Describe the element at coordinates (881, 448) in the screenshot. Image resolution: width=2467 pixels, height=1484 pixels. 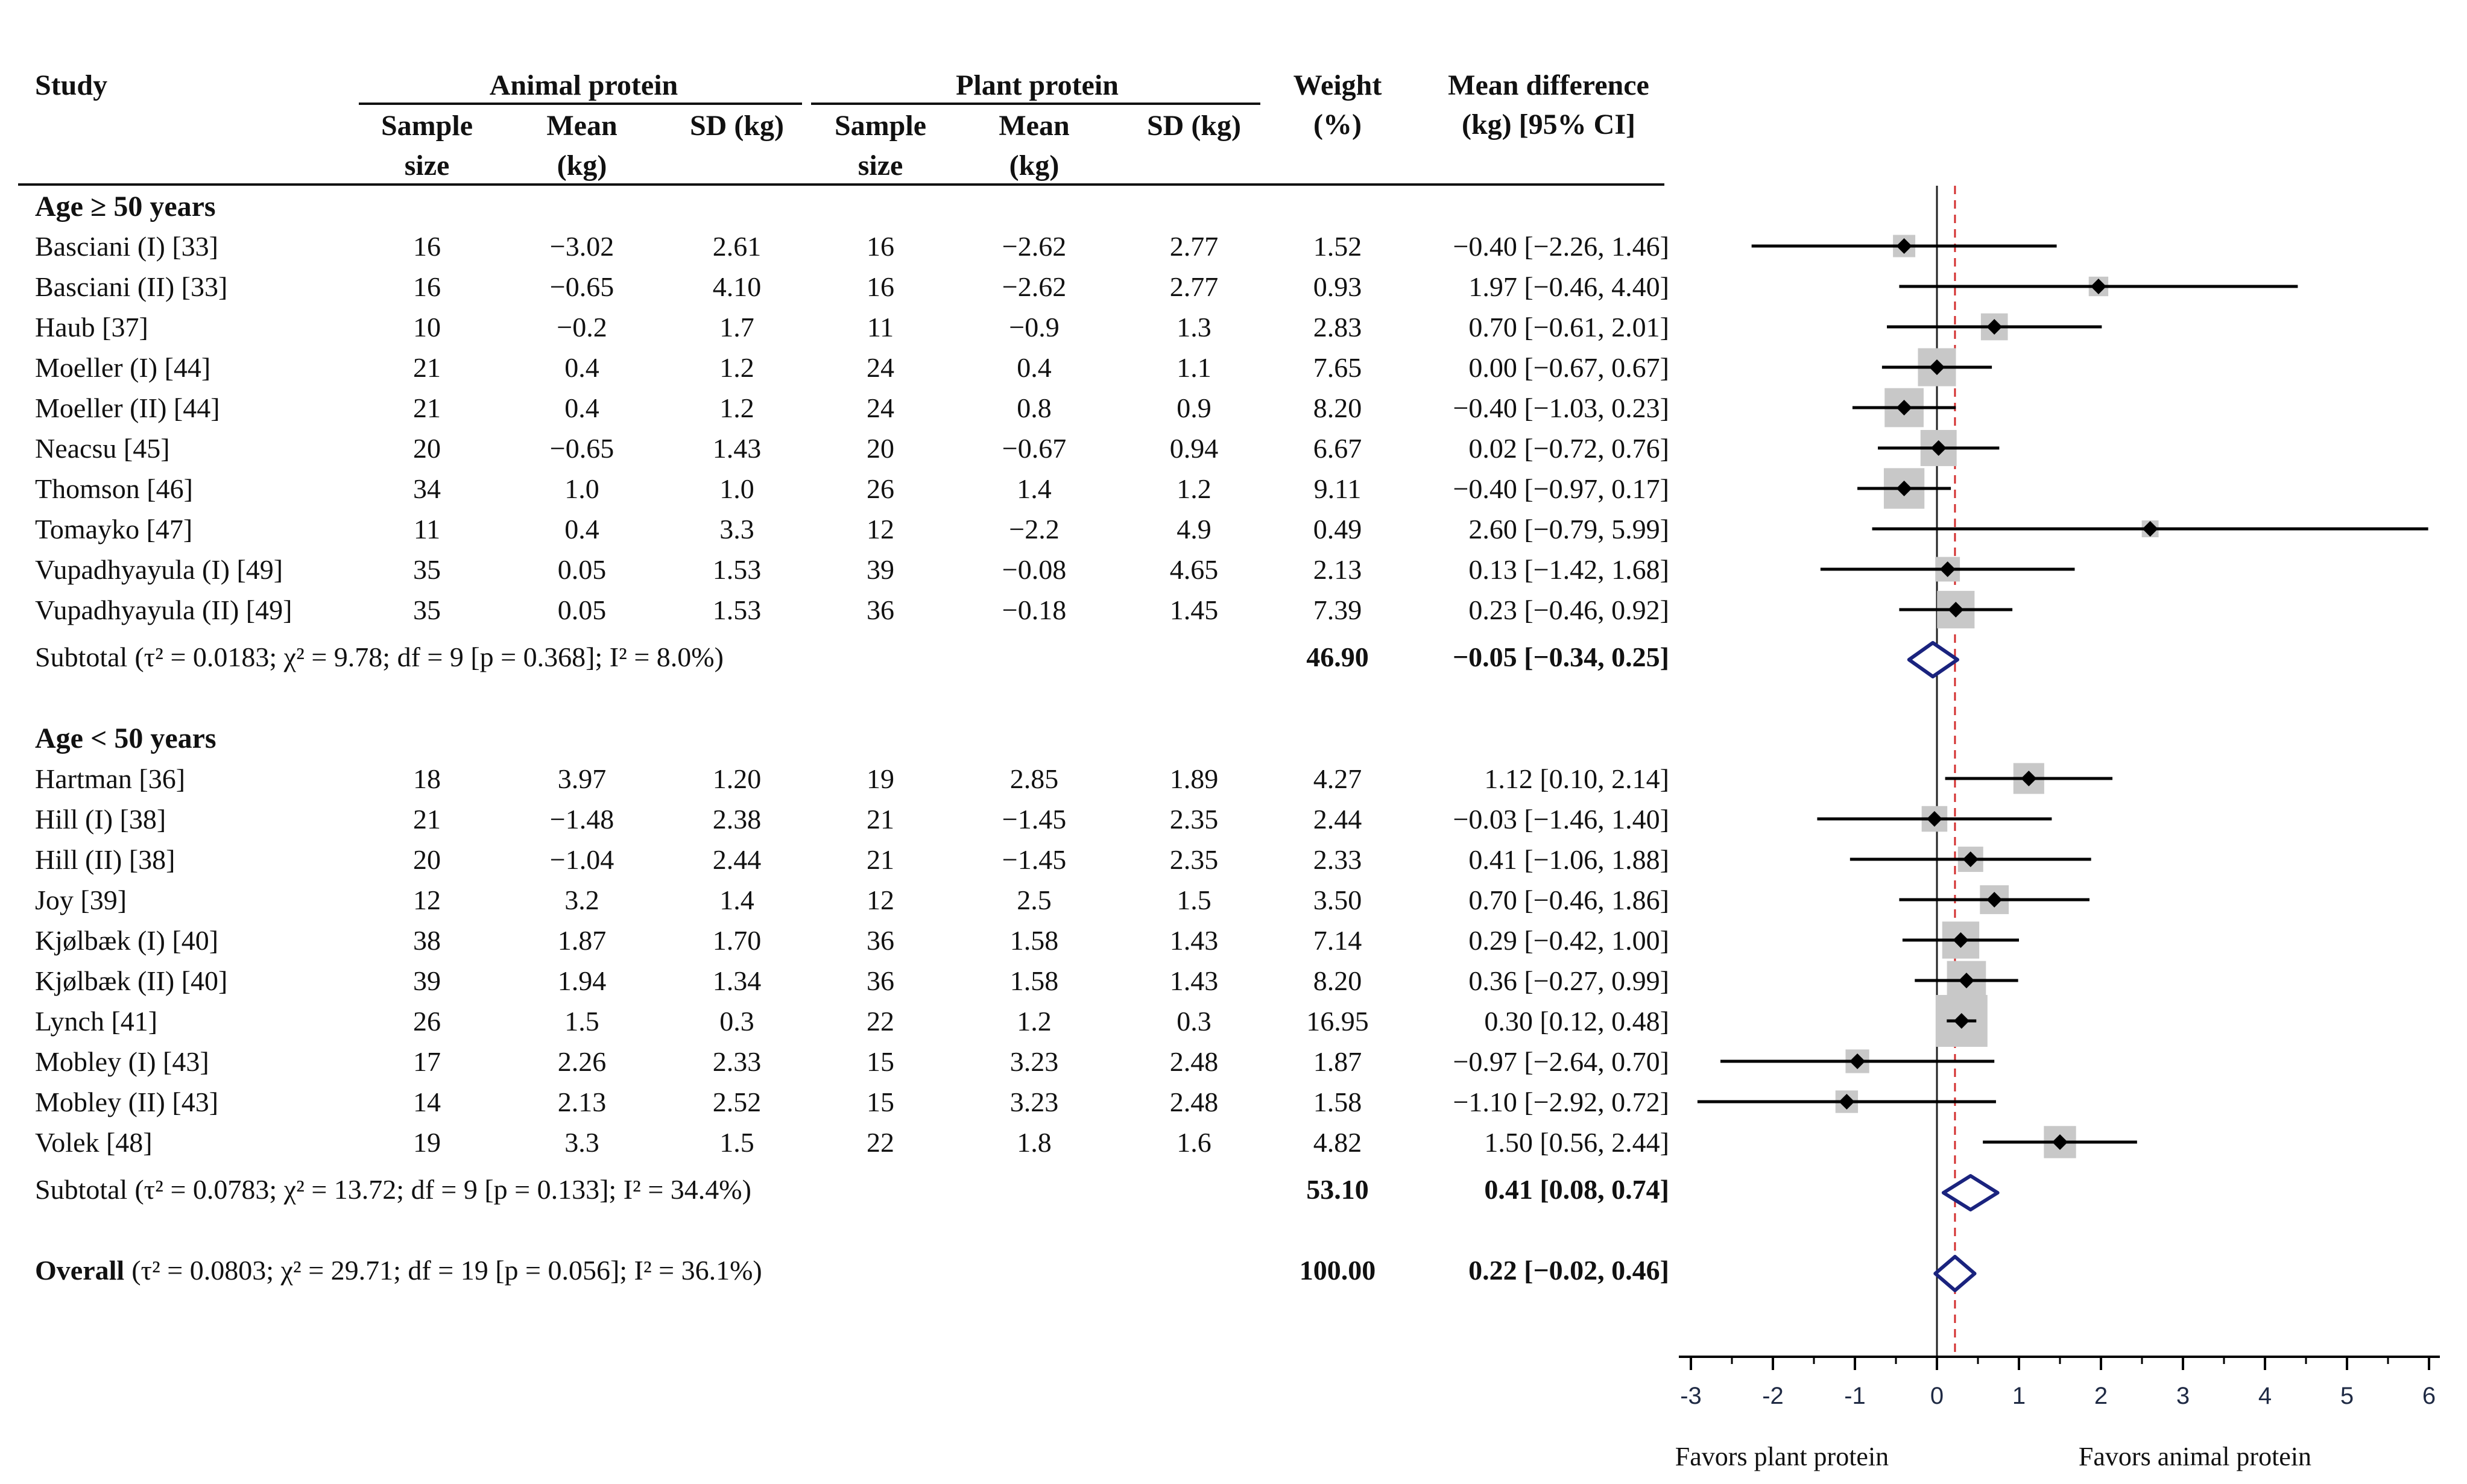
I see `cell-p-n: 20` at that location.